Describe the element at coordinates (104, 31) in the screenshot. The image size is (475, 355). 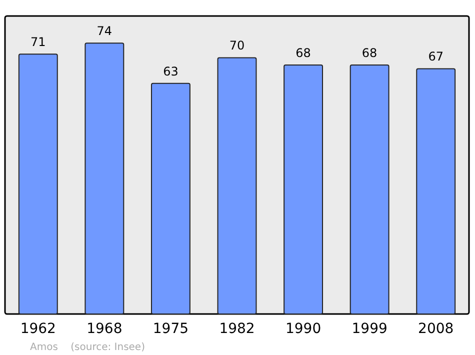
I see `data-label: 74` at that location.